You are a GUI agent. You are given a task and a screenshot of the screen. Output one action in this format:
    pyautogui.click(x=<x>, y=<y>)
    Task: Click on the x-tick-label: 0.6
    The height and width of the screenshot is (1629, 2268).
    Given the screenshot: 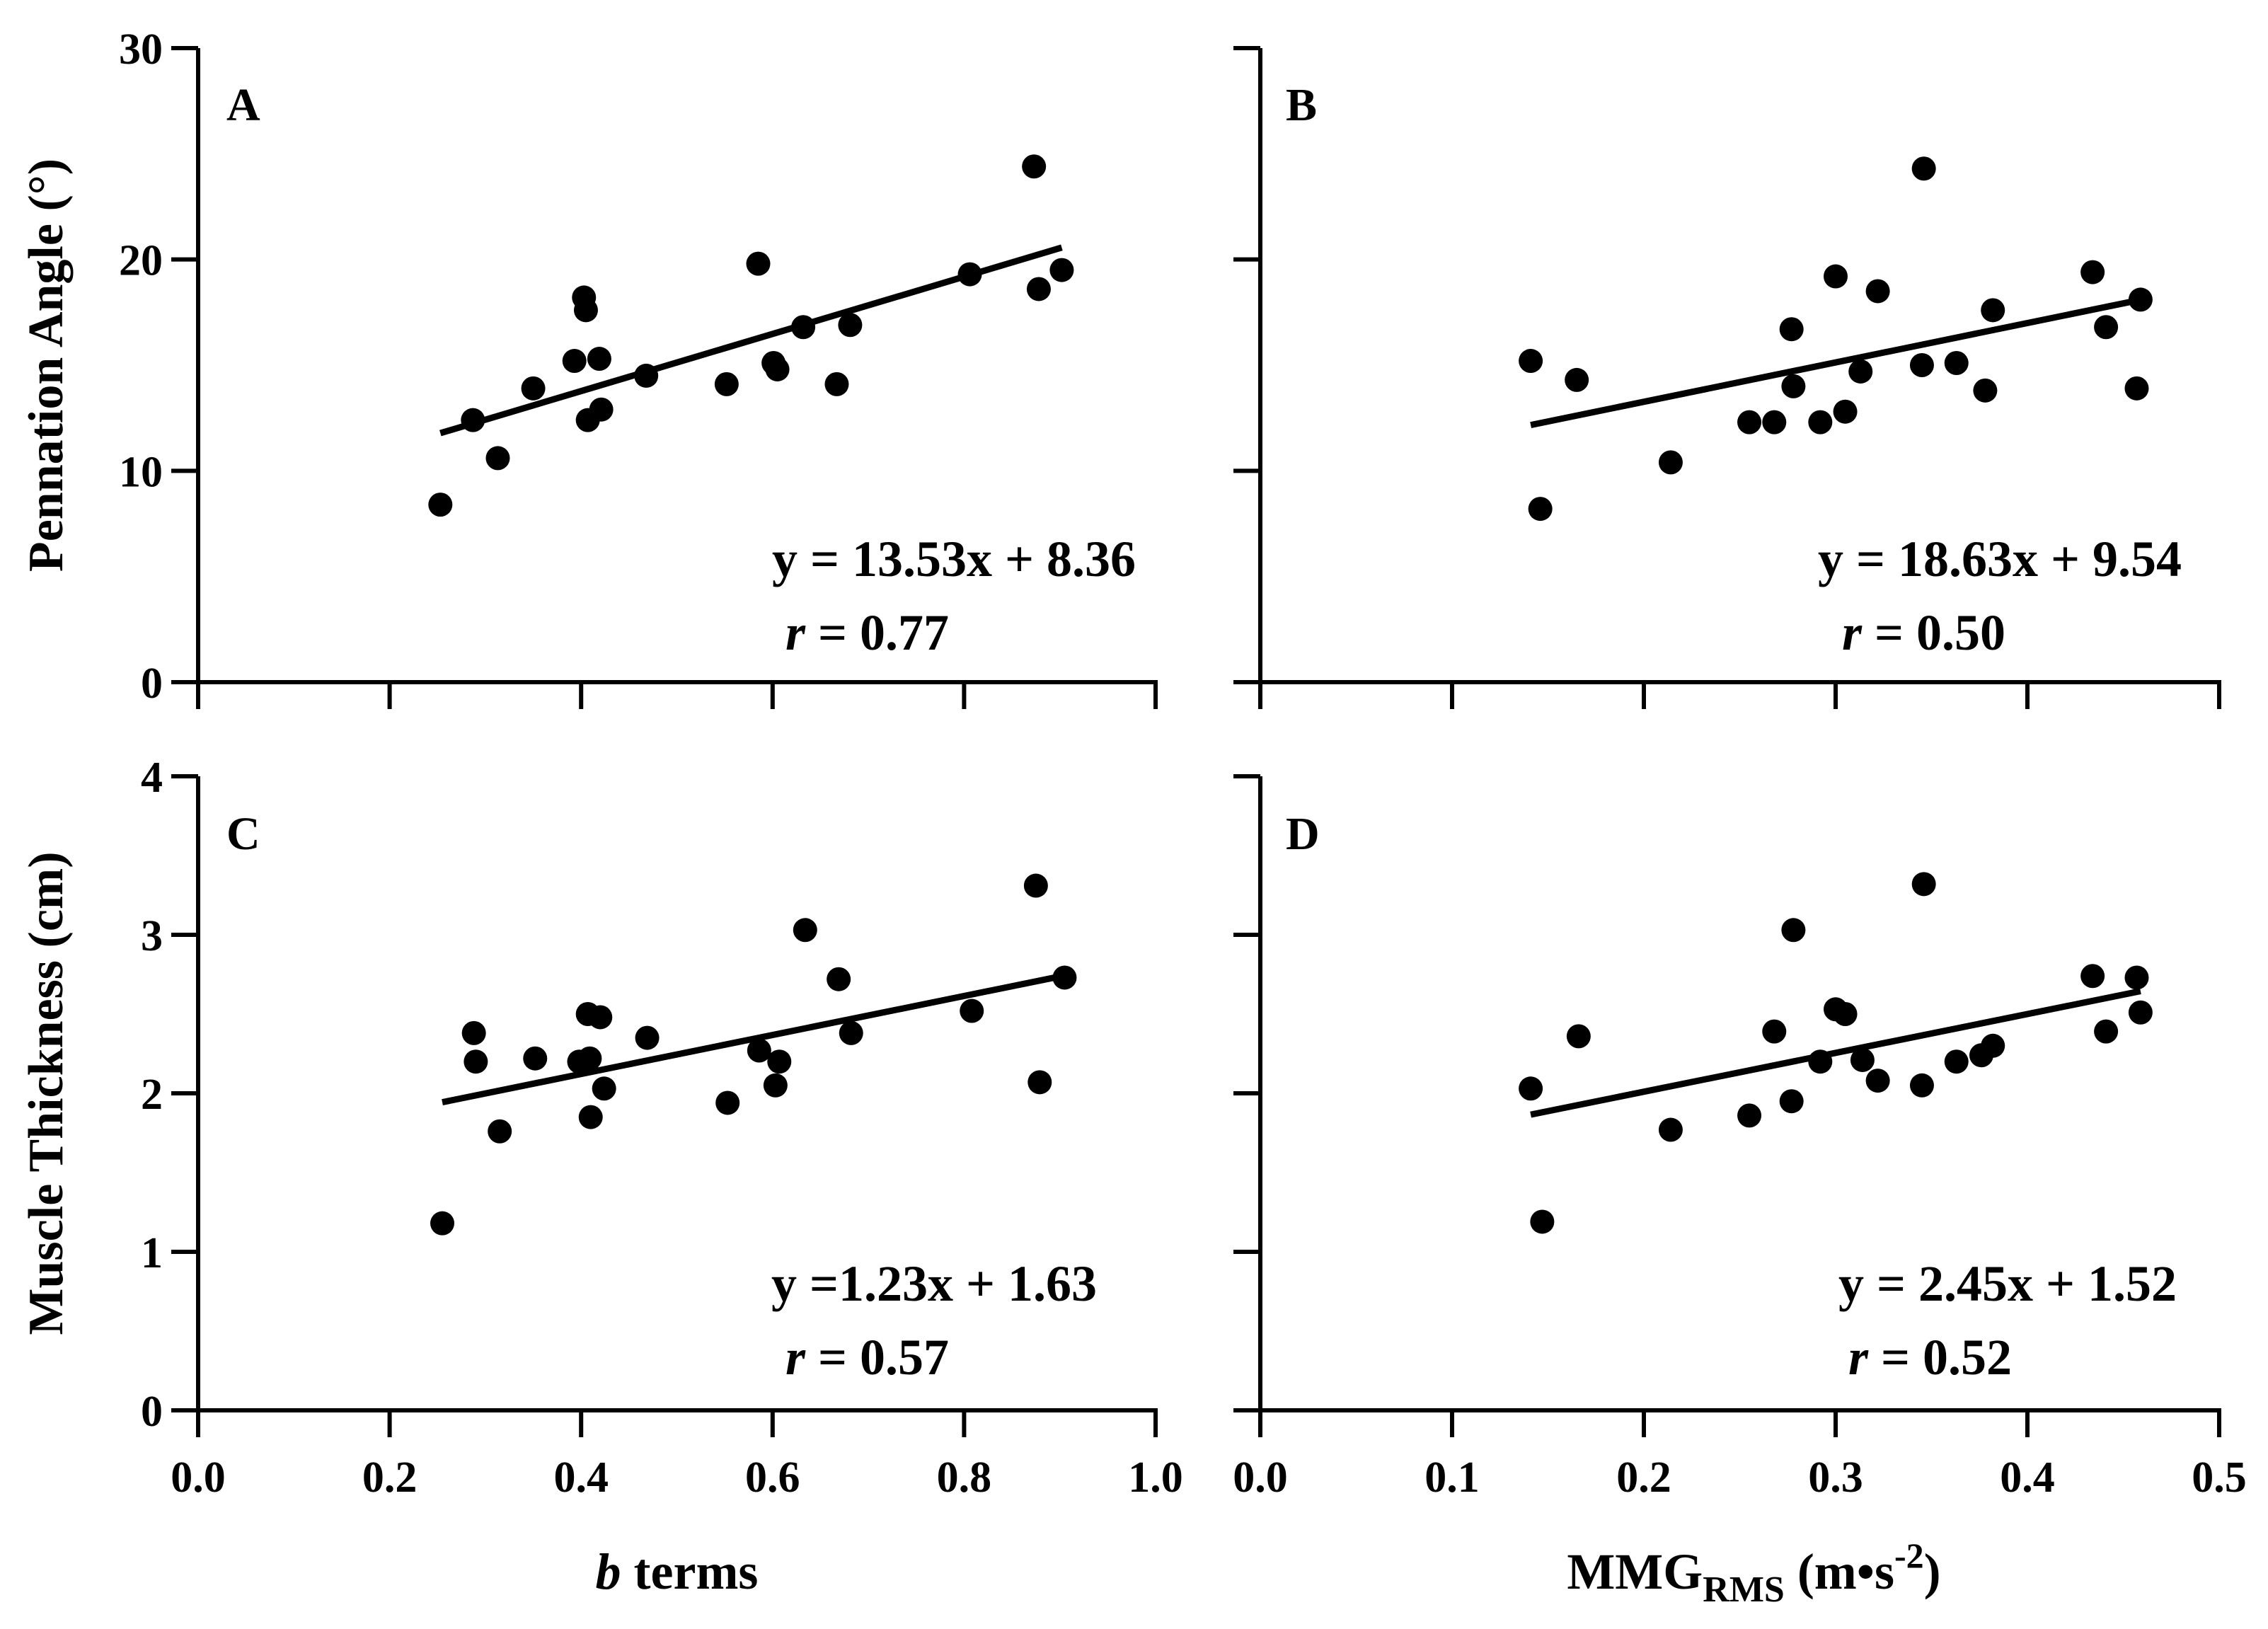 What is the action you would take?
    pyautogui.click(x=772, y=1478)
    